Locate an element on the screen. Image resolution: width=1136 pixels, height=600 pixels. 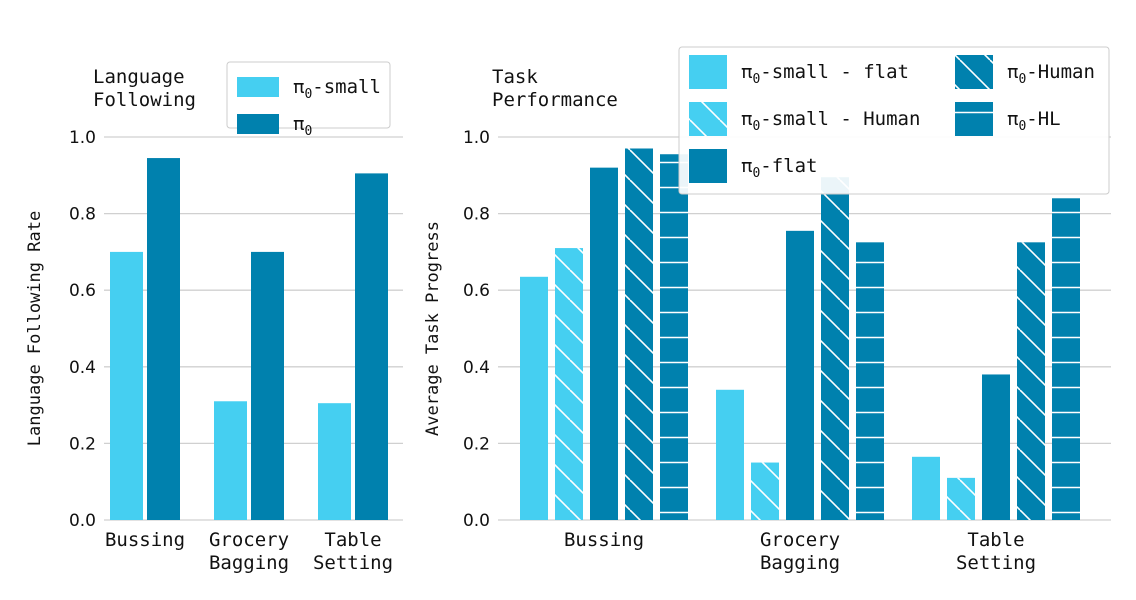
chart-title: Task Performance is located at coordinates (555, 88).